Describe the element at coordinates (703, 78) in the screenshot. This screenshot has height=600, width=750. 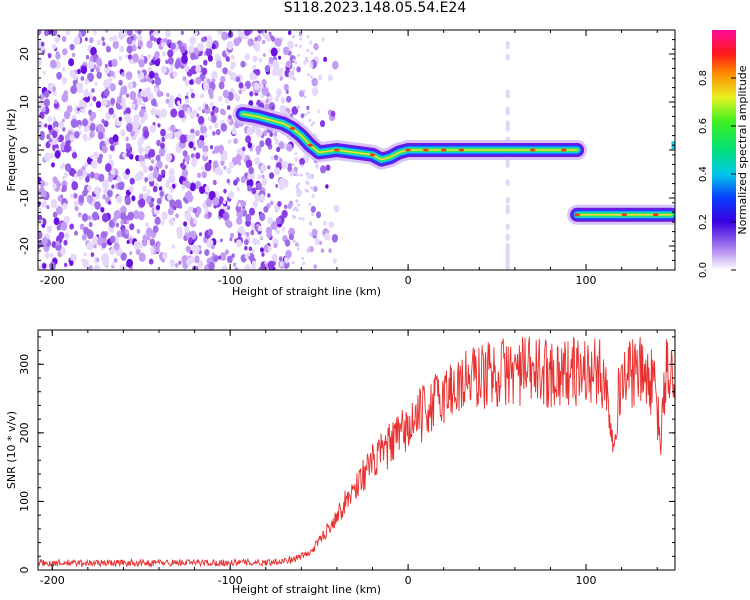
I see `colorbar-tick-label: 0.8` at that location.